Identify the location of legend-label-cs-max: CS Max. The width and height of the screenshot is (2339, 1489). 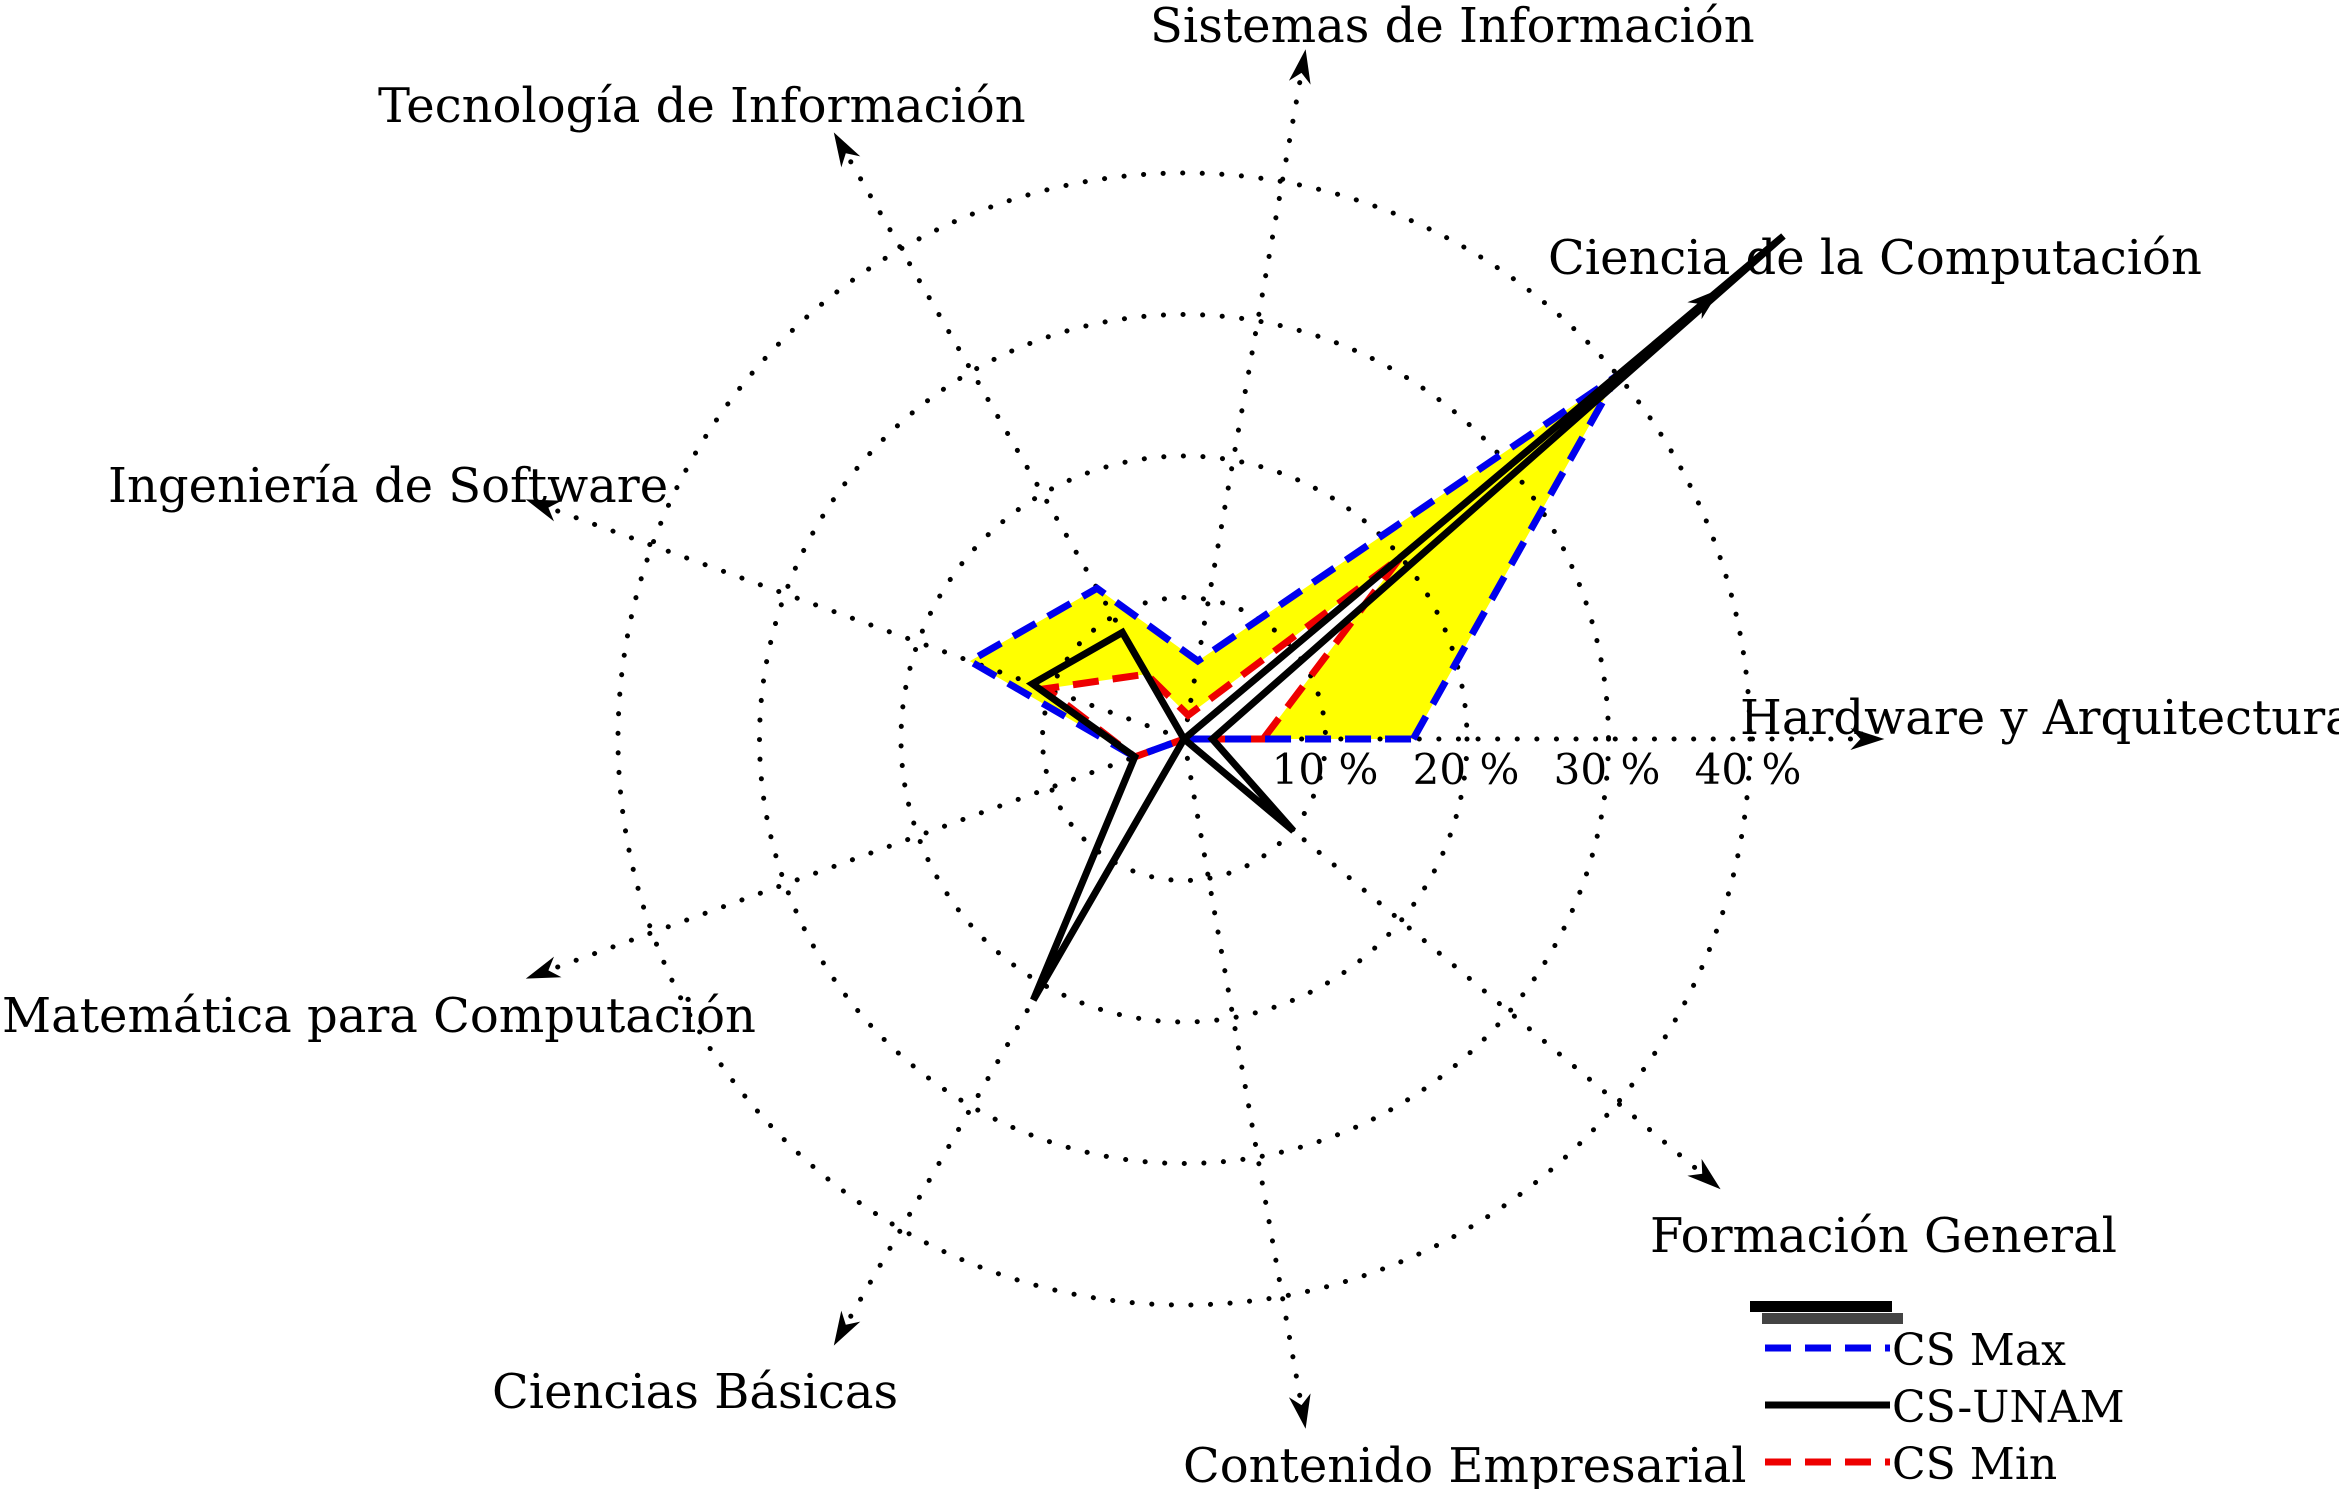
(1979, 1350).